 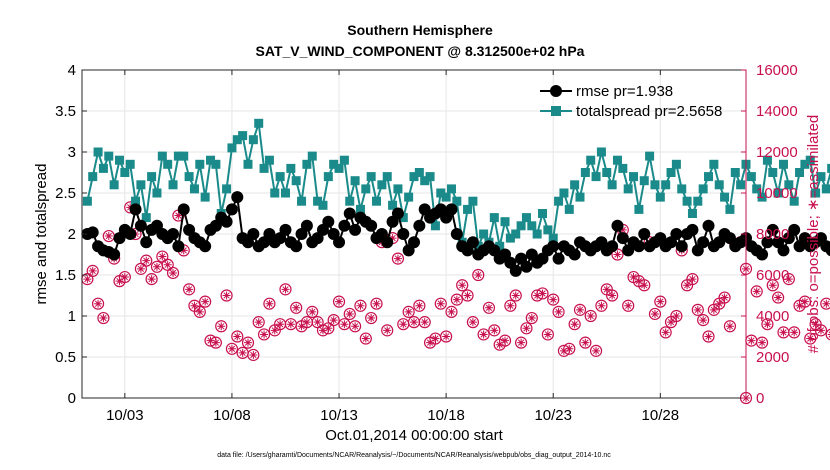 What do you see at coordinates (649, 111) in the screenshot?
I see `legend-spread-label: totalspread pr=2.5658` at bounding box center [649, 111].